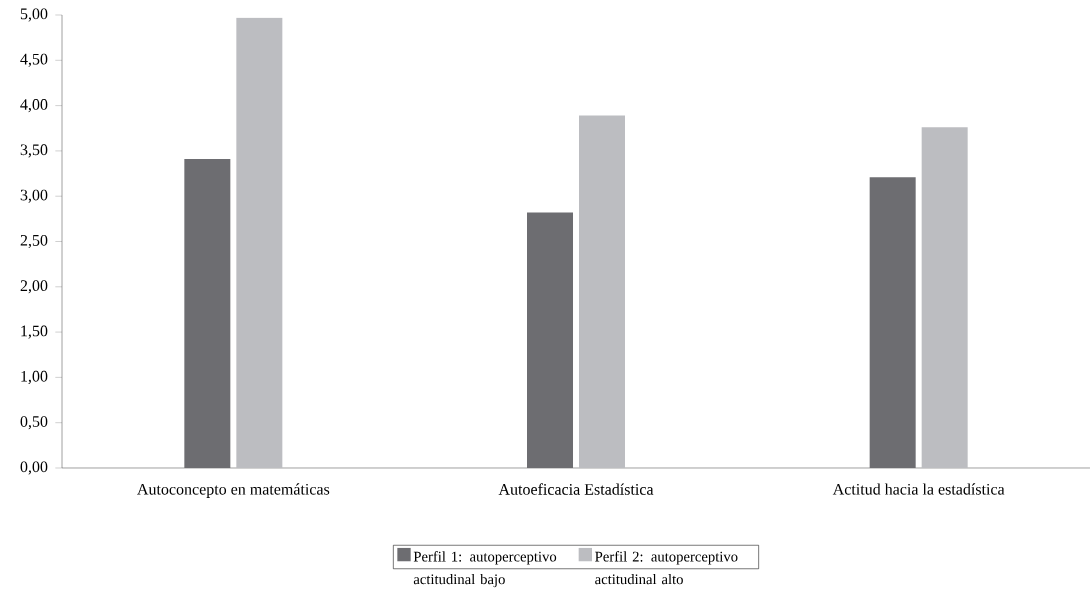 The image size is (1092, 602). What do you see at coordinates (34, 241) in the screenshot?
I see `y-tick-label: 2,50` at bounding box center [34, 241].